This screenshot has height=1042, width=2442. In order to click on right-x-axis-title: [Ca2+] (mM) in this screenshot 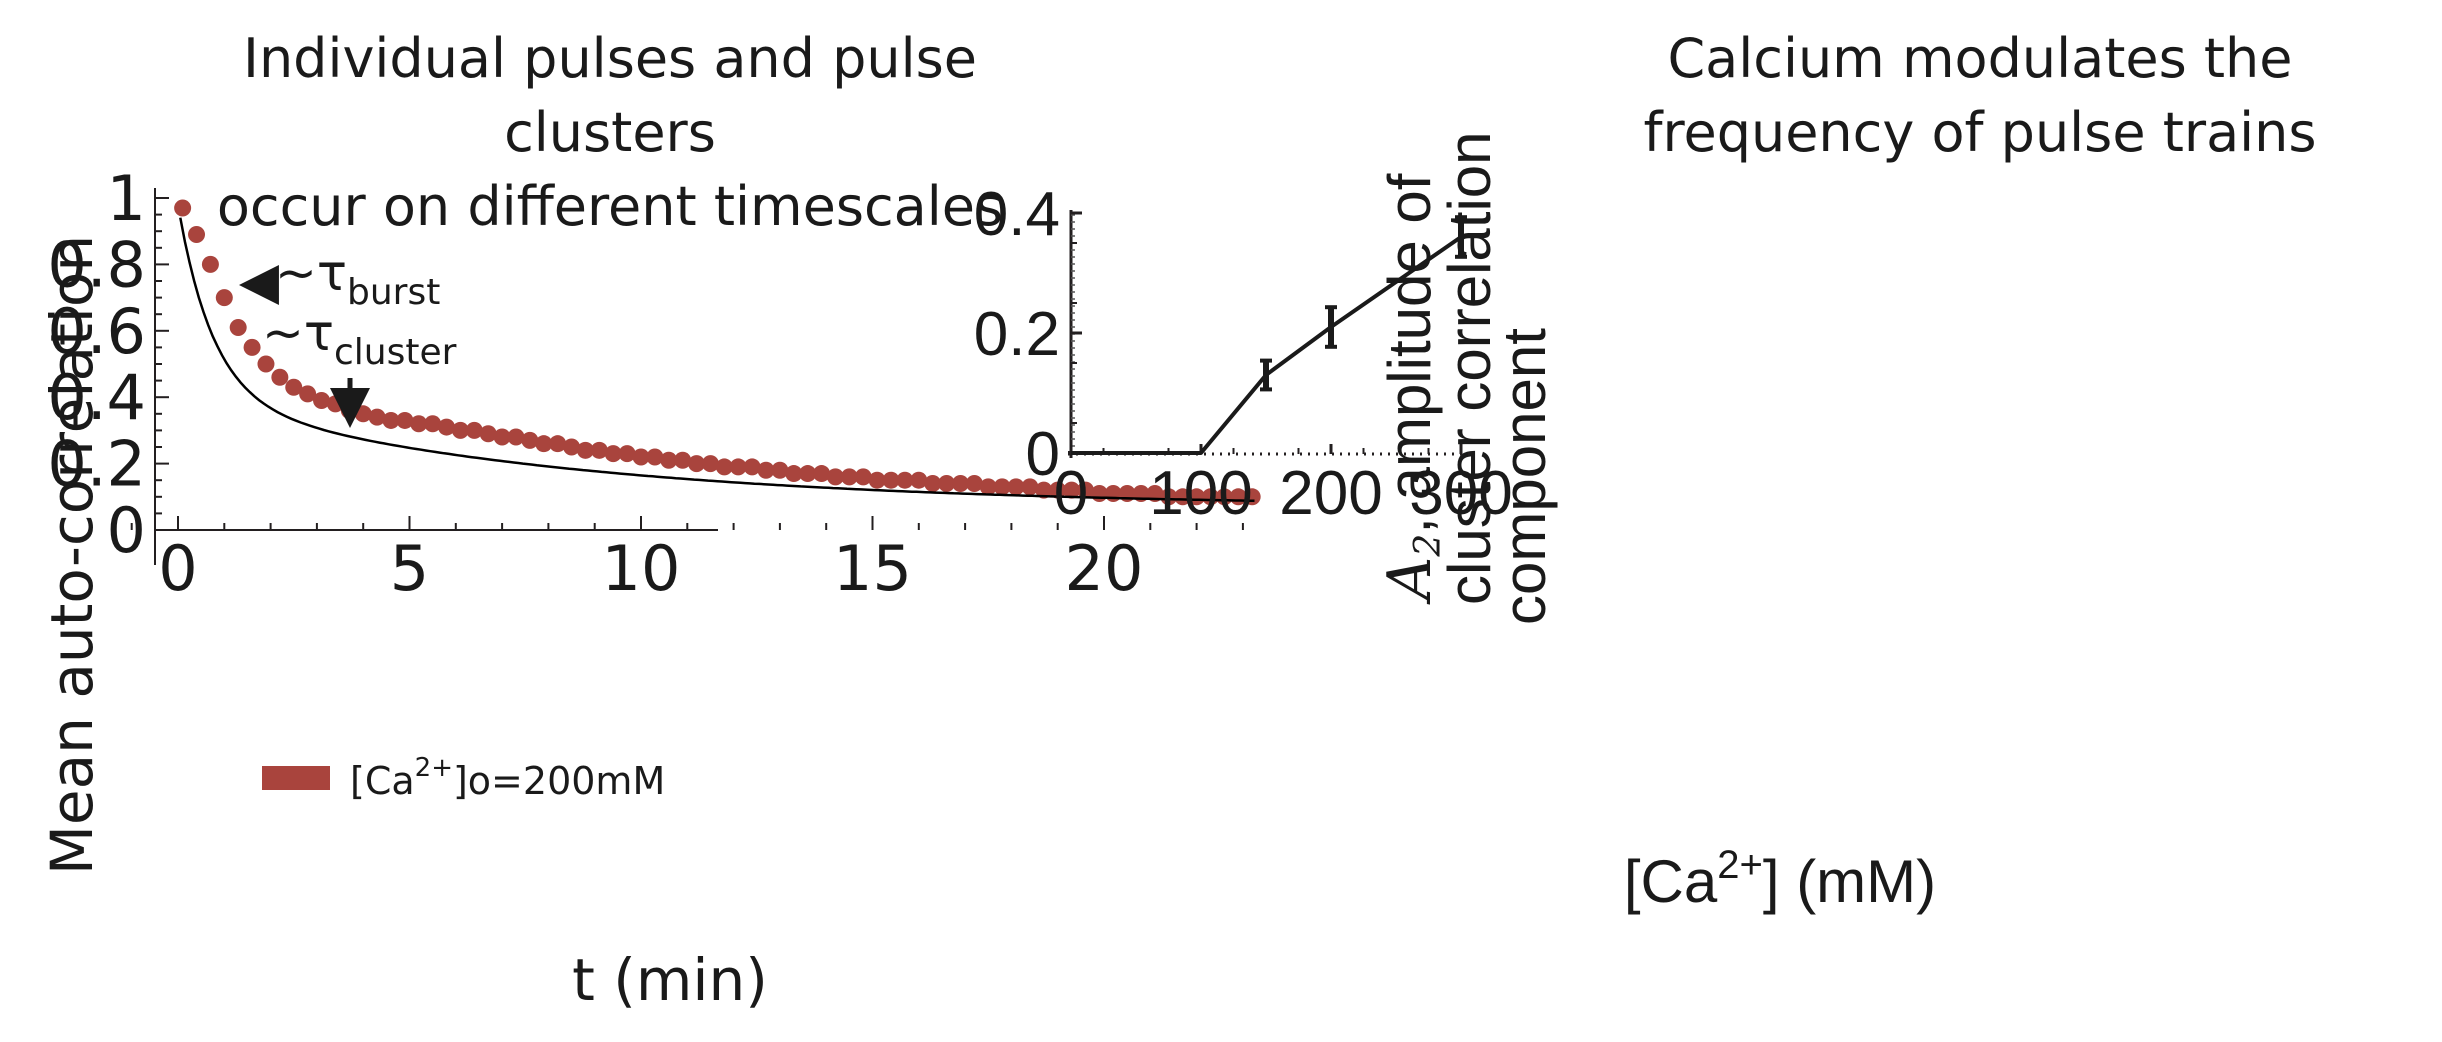, I will do `click(1780, 879)`.